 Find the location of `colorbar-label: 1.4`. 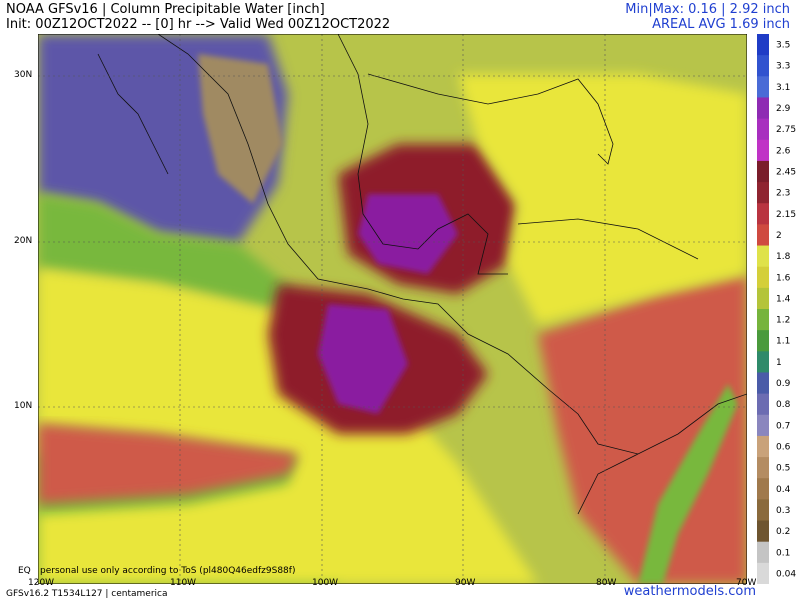

colorbar-label: 1.4 is located at coordinates (783, 299).